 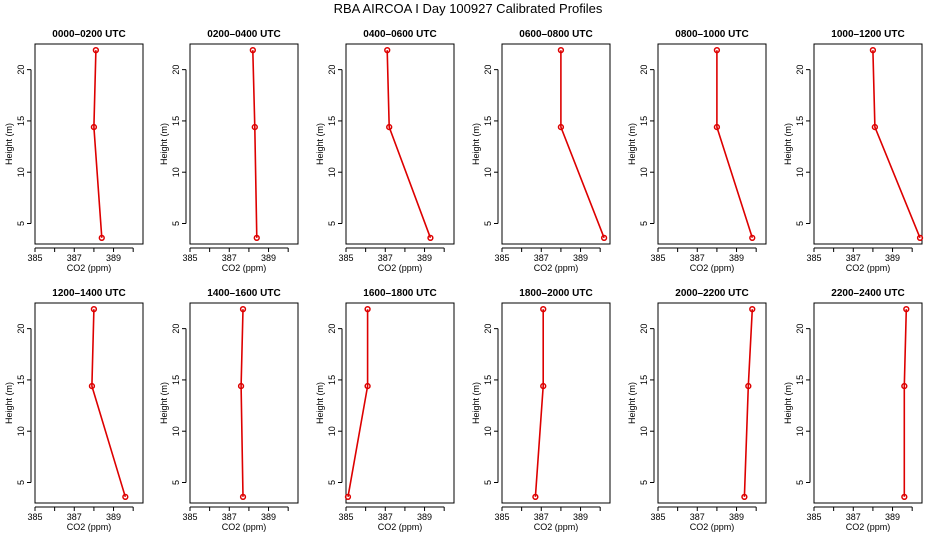 What do you see at coordinates (867, 293) in the screenshot?
I see `panel-title: 2200–2400 UTC` at bounding box center [867, 293].